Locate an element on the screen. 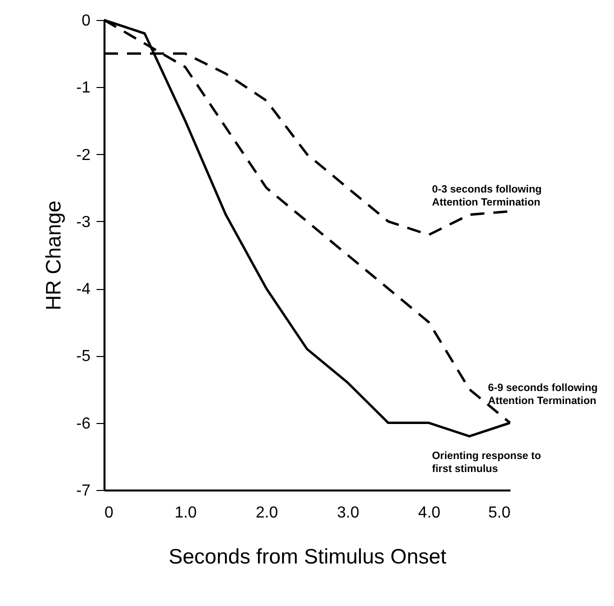 This screenshot has width=614, height=606. x-tick-label: 1.0 is located at coordinates (185, 513).